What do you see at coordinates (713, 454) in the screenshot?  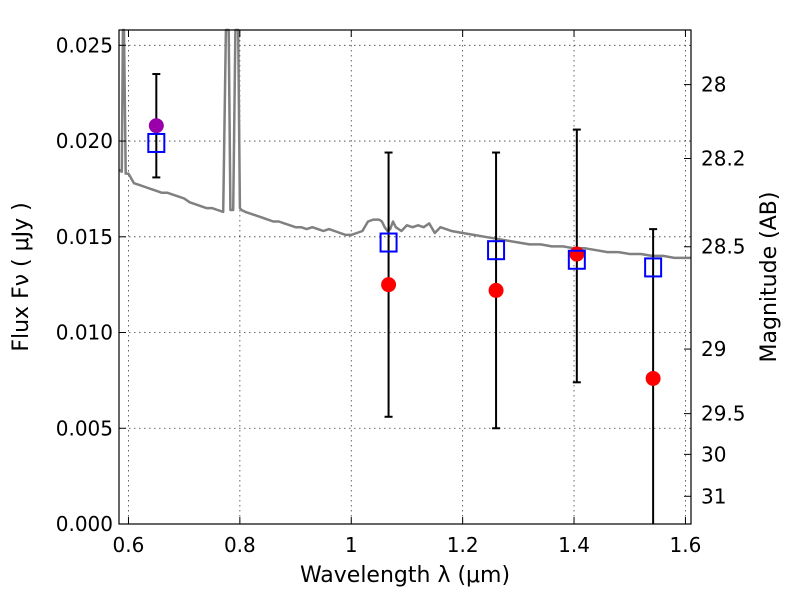 I see `mag-tick-label: 30` at bounding box center [713, 454].